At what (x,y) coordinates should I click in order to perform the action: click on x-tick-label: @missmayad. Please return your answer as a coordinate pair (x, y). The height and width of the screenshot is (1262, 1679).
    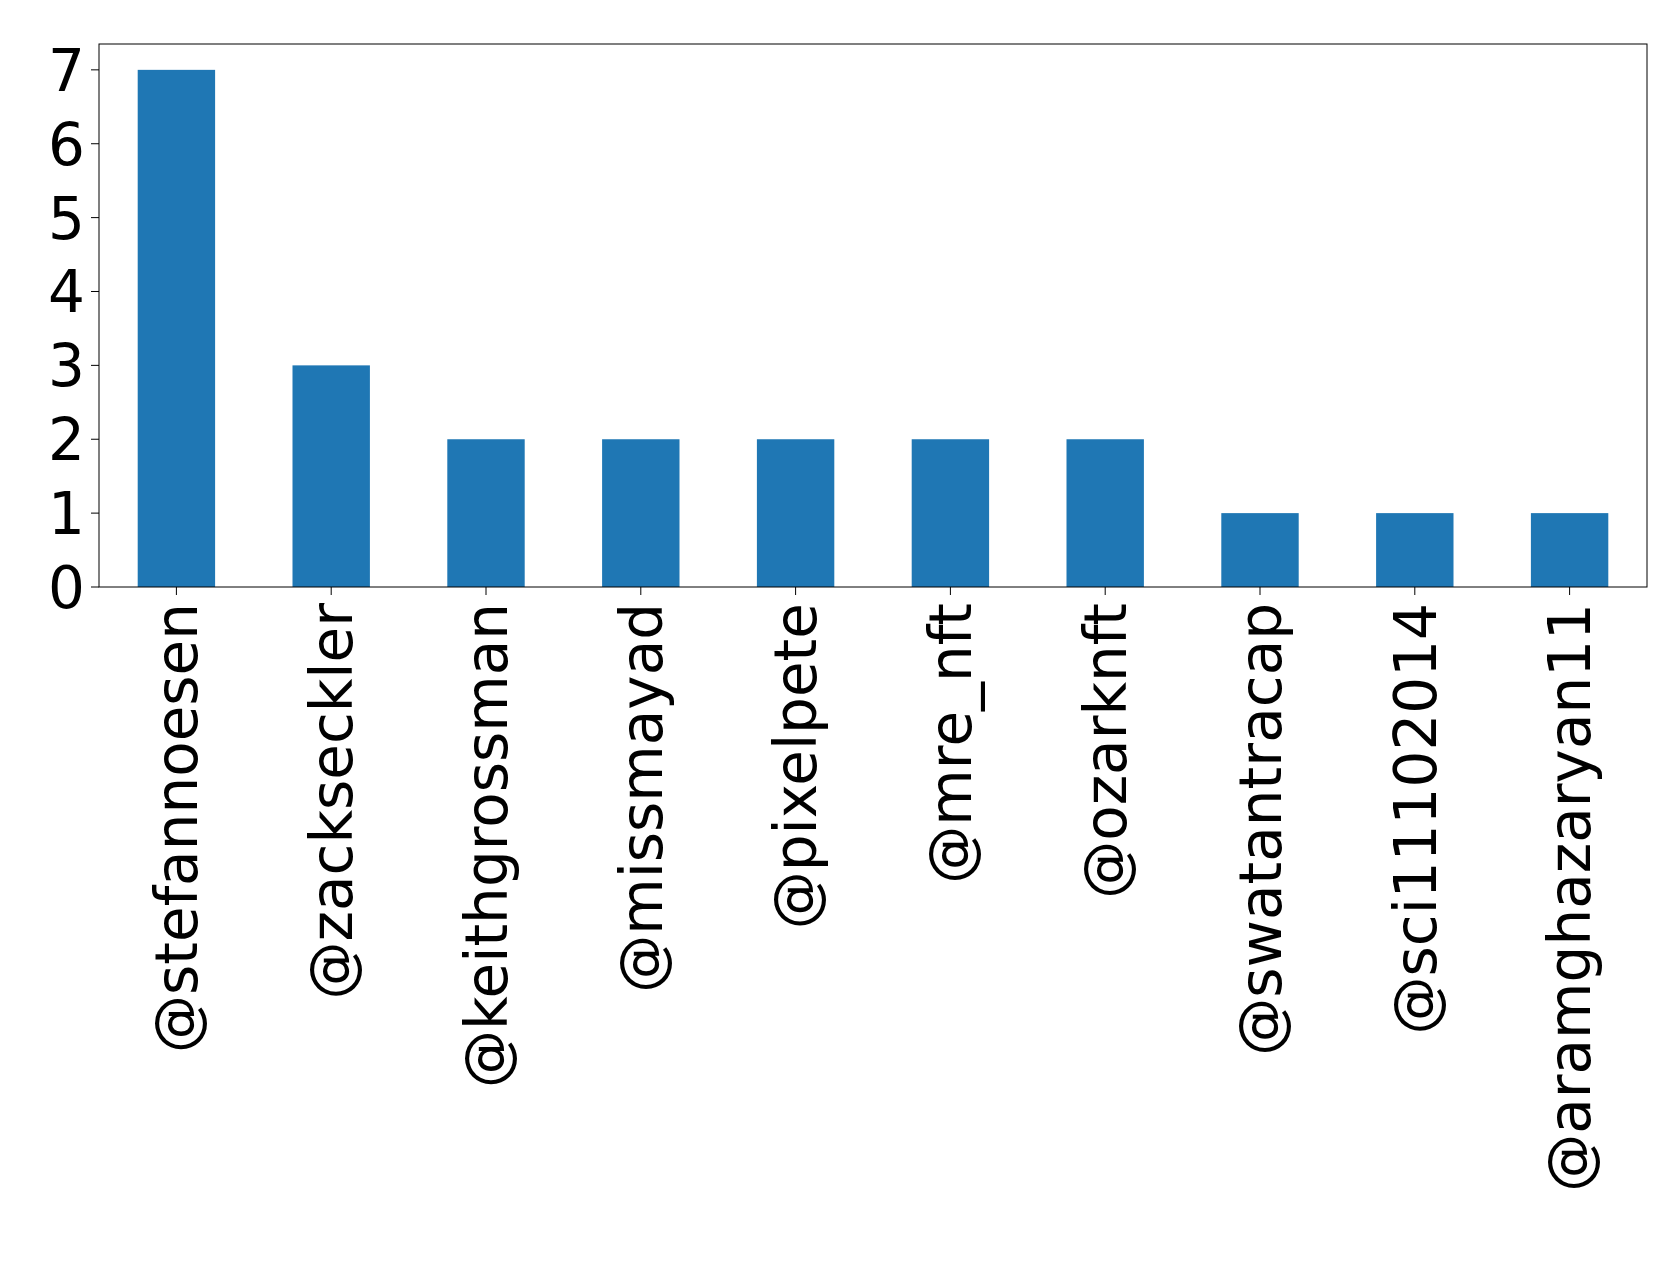
    Looking at the image, I should click on (641, 798).